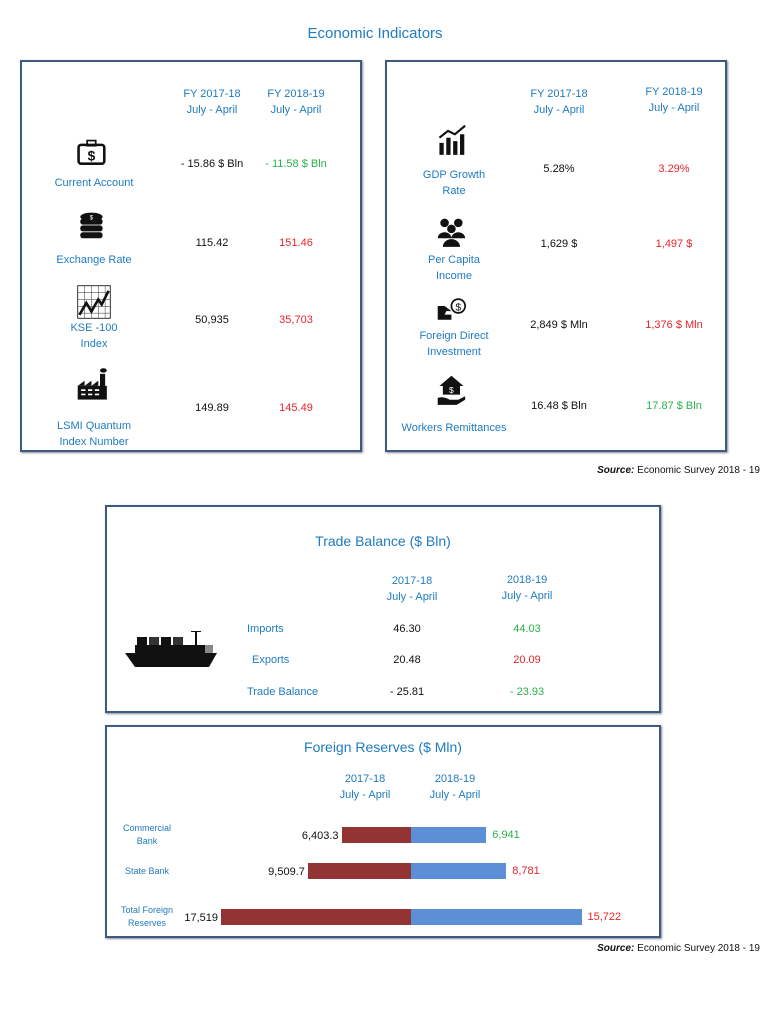 This screenshot has width=768, height=1024. I want to click on indicator-label: LSMI Quantum Index Number, so click(94, 434).